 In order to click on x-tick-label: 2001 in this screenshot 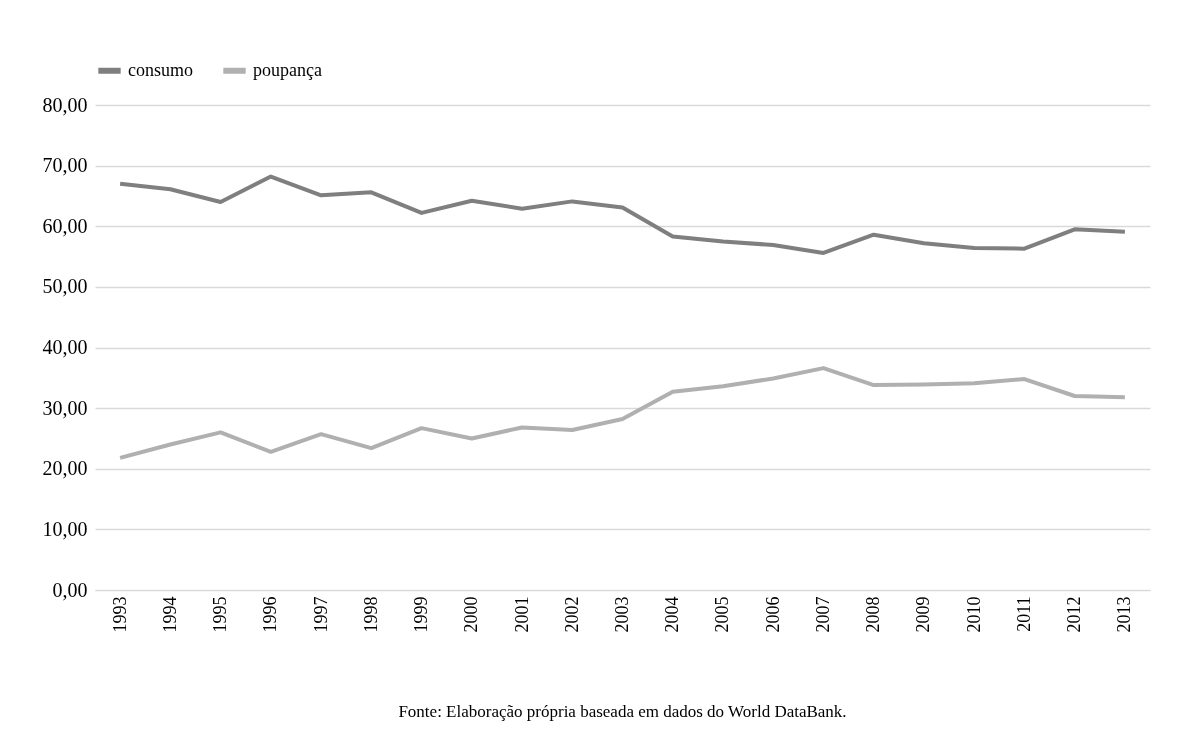, I will do `click(521, 614)`.